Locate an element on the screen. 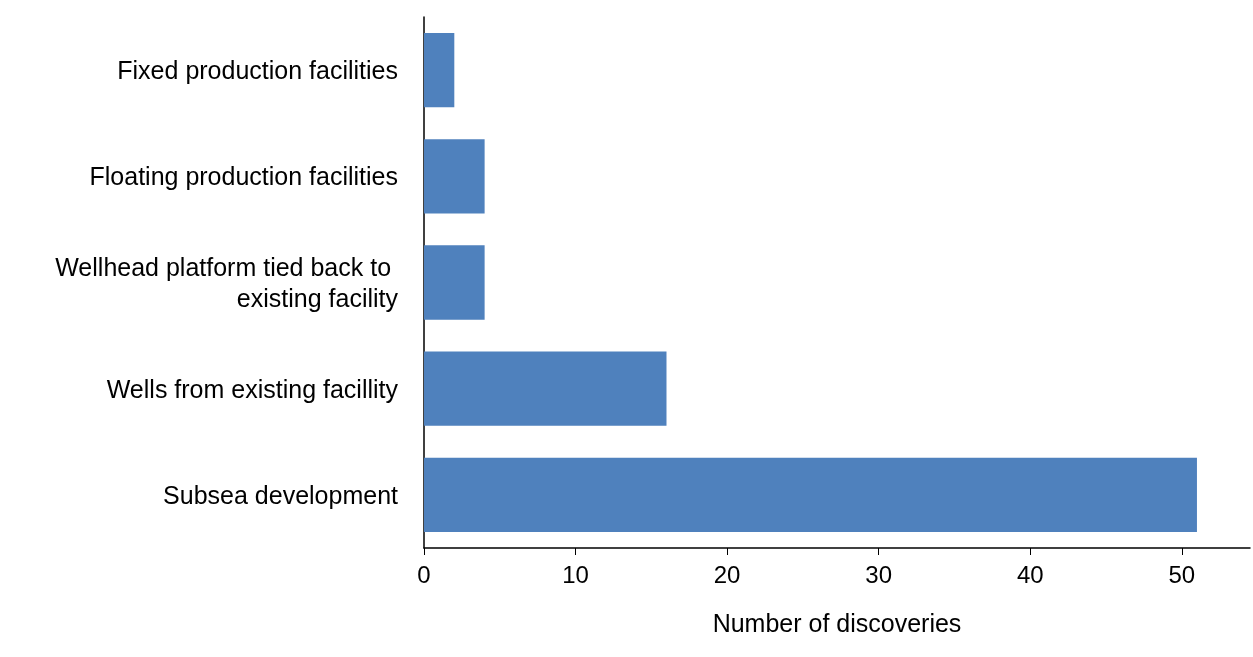 The height and width of the screenshot is (657, 1253). y-tick-label: Fixed production facilities is located at coordinates (257, 70).